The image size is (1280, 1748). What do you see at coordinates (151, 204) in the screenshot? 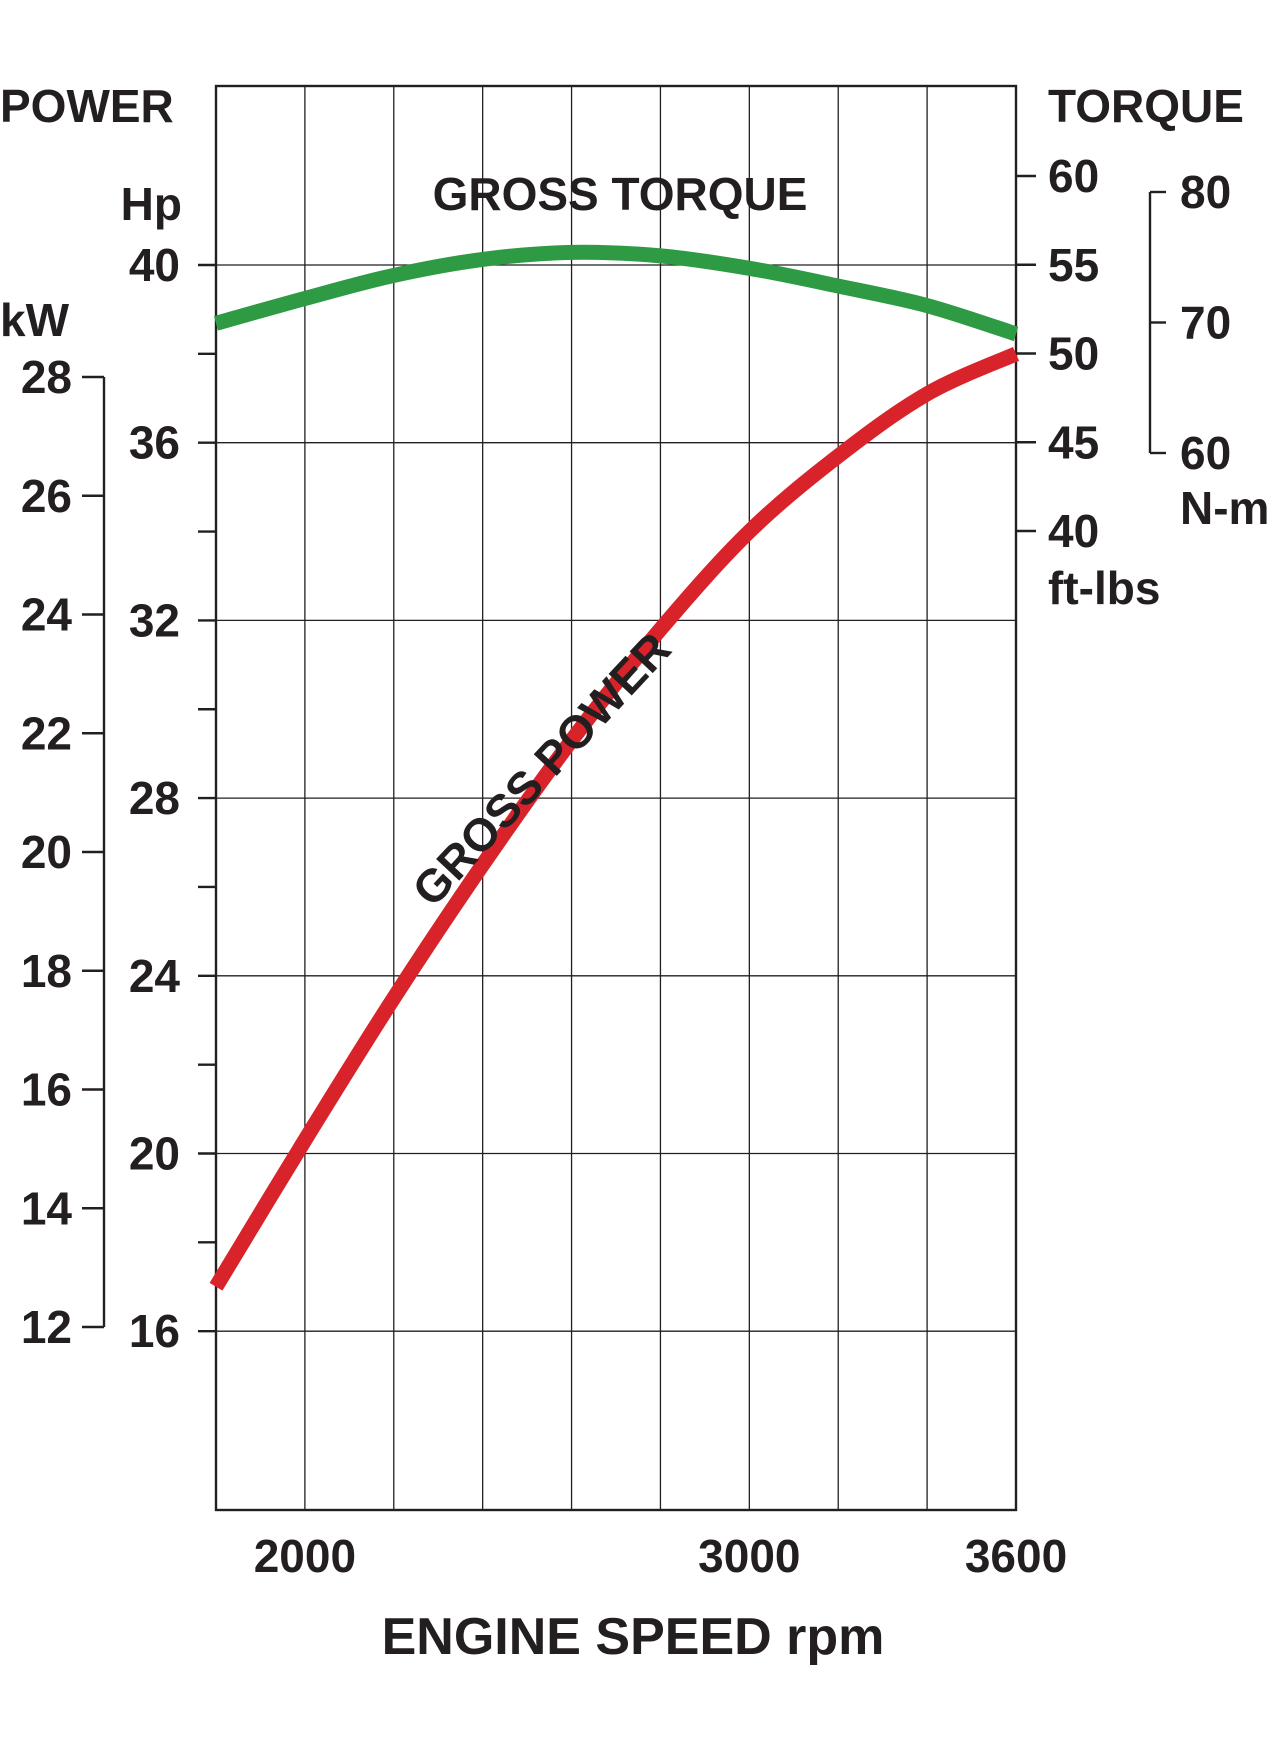
I see `hp-unit-label: Hp` at bounding box center [151, 204].